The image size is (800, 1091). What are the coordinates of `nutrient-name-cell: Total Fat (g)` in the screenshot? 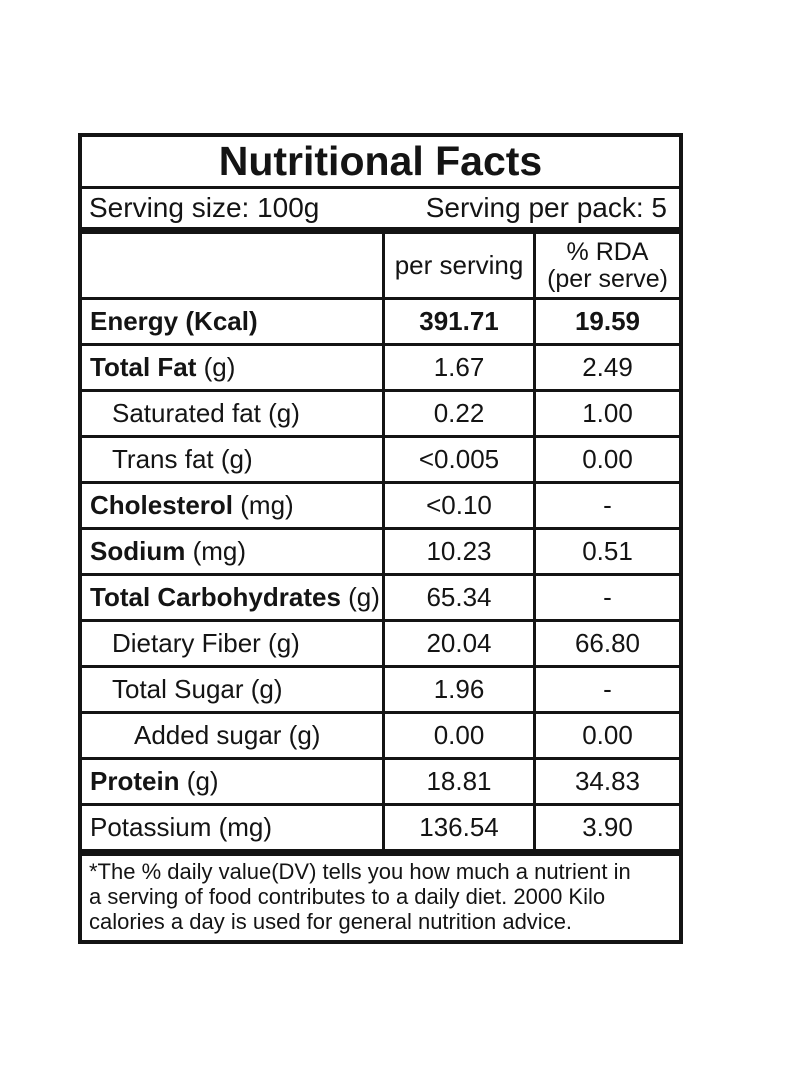 It's located at (232, 367).